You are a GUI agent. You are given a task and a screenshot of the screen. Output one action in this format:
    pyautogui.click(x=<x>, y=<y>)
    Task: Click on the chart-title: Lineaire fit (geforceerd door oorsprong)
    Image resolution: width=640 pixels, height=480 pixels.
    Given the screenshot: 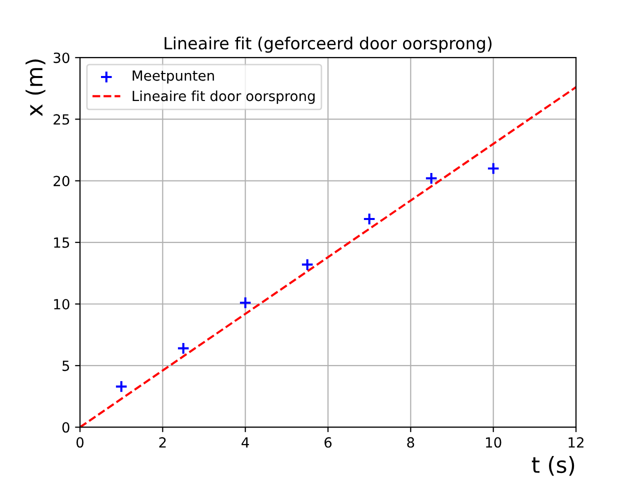 What is the action you would take?
    pyautogui.click(x=328, y=44)
    